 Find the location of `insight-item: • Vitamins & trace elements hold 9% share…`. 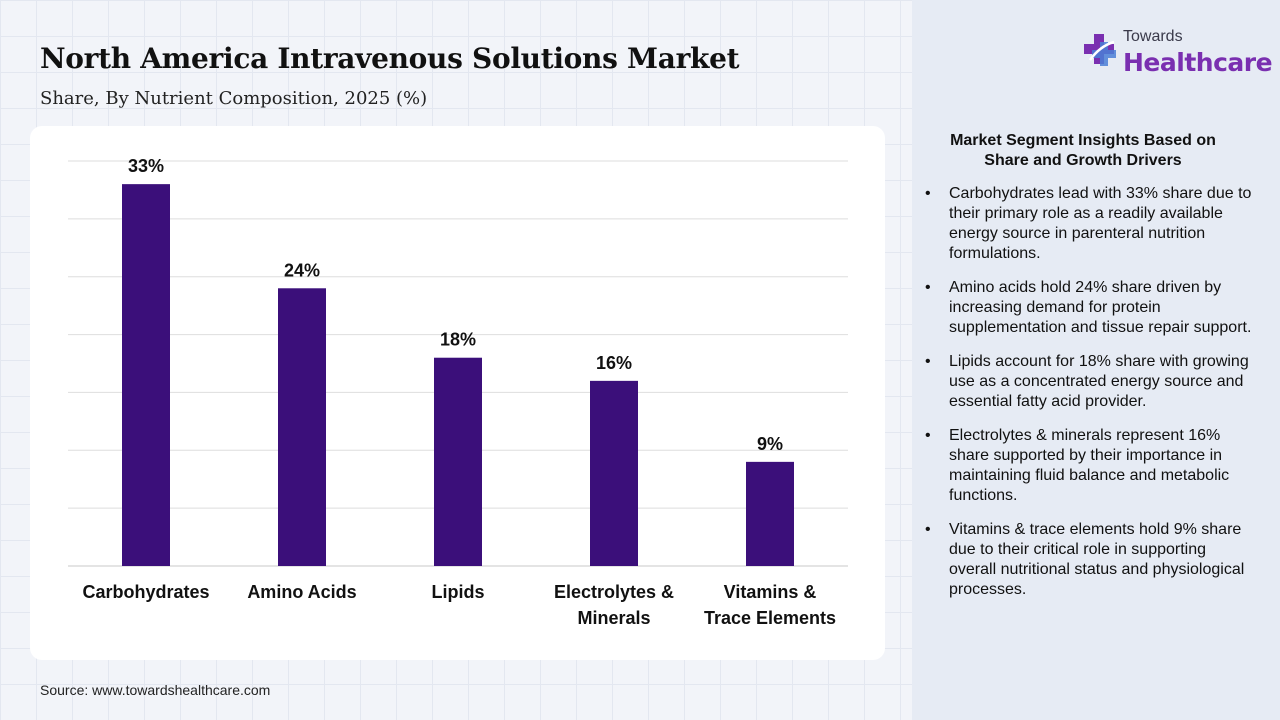

insight-item: • Vitamins & trace elements hold 9% share… is located at coordinates (1087, 560).